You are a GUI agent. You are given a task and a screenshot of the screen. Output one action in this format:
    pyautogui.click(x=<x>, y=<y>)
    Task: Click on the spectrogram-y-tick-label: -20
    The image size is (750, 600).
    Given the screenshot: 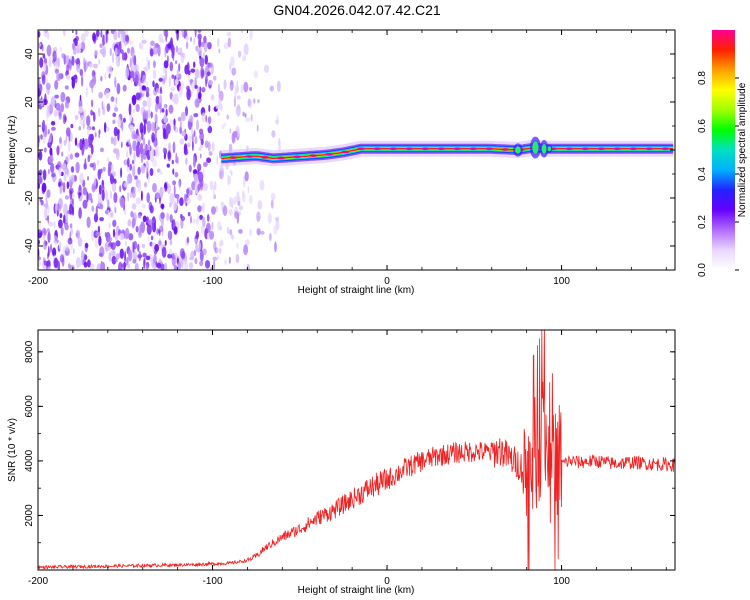 What is the action you would take?
    pyautogui.click(x=29, y=197)
    